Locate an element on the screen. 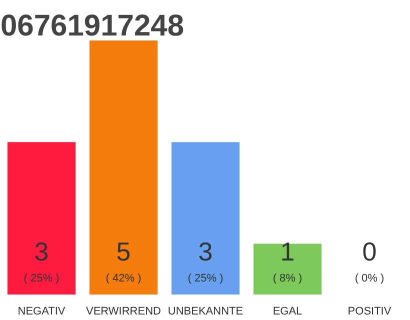 The height and width of the screenshot is (320, 410). x-tick-label: VERWIRREND is located at coordinates (124, 312).